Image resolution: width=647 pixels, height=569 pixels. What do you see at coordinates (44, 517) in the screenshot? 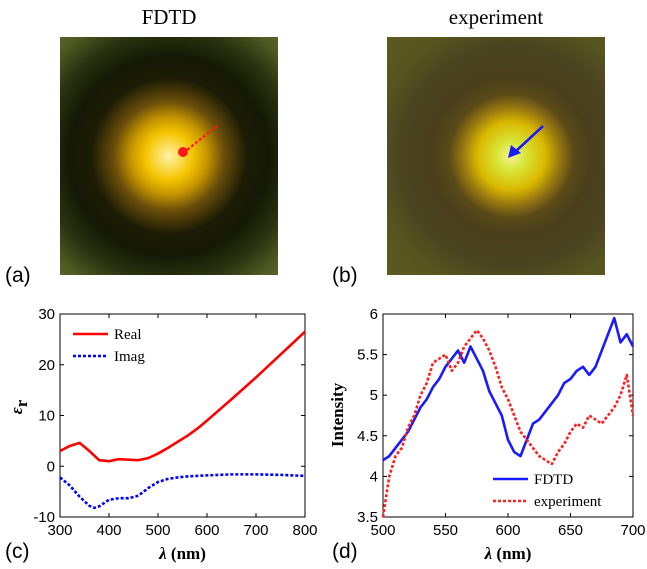
I see `y-tick-label: -10` at bounding box center [44, 517].